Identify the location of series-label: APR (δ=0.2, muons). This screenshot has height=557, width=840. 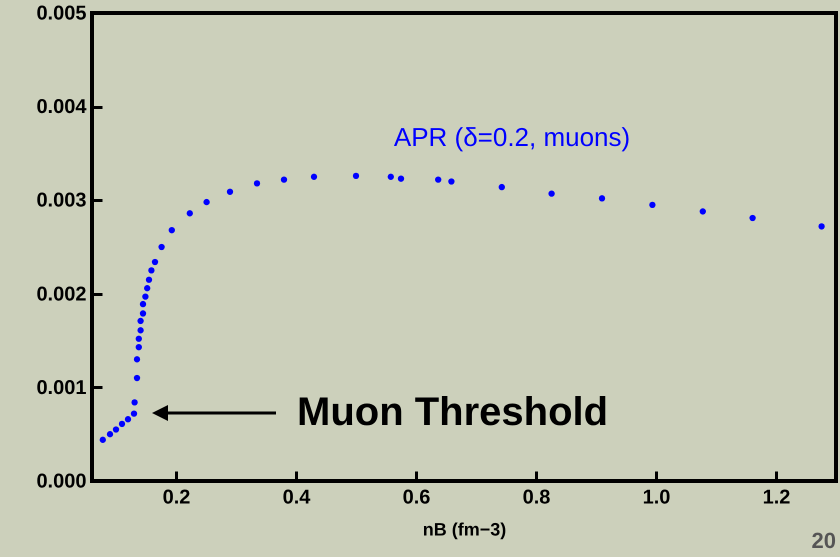
(512, 137).